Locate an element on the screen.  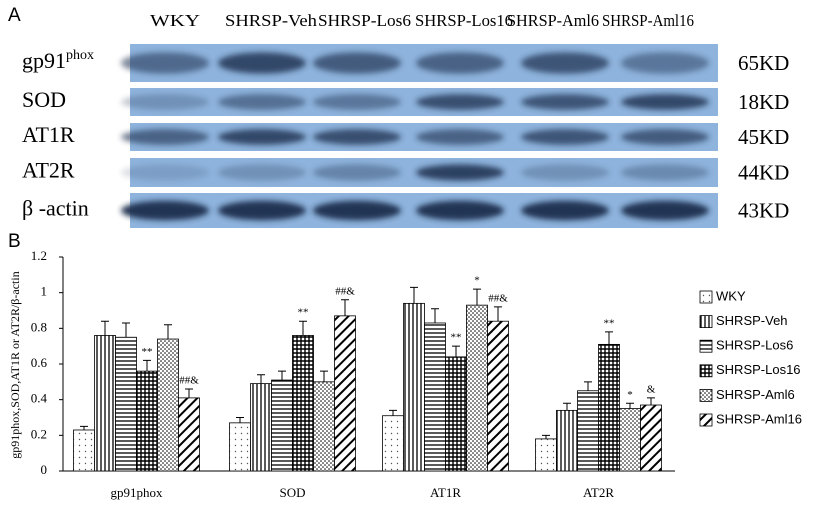
size-label: 18KD is located at coordinates (763, 102).